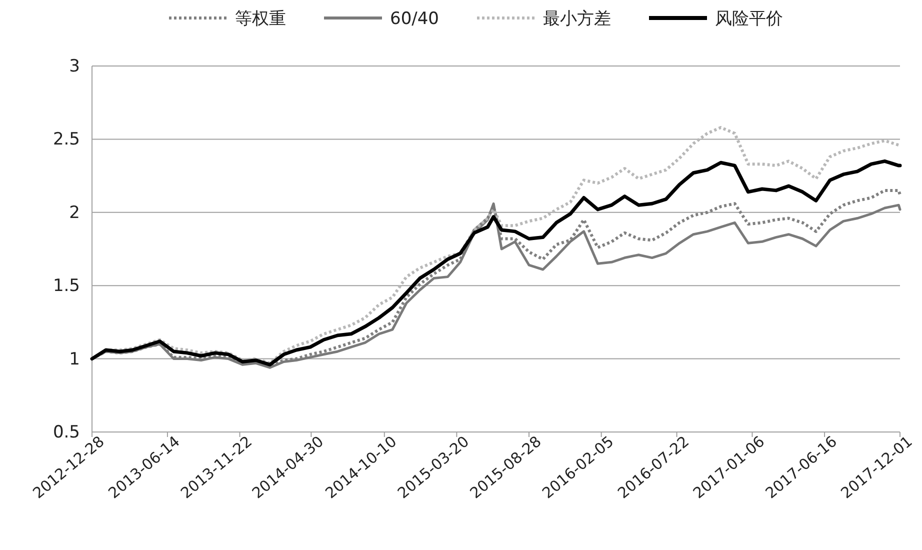 The width and height of the screenshot is (922, 550). Describe the element at coordinates (74, 212) in the screenshot. I see `y-tick-label: 2` at that location.